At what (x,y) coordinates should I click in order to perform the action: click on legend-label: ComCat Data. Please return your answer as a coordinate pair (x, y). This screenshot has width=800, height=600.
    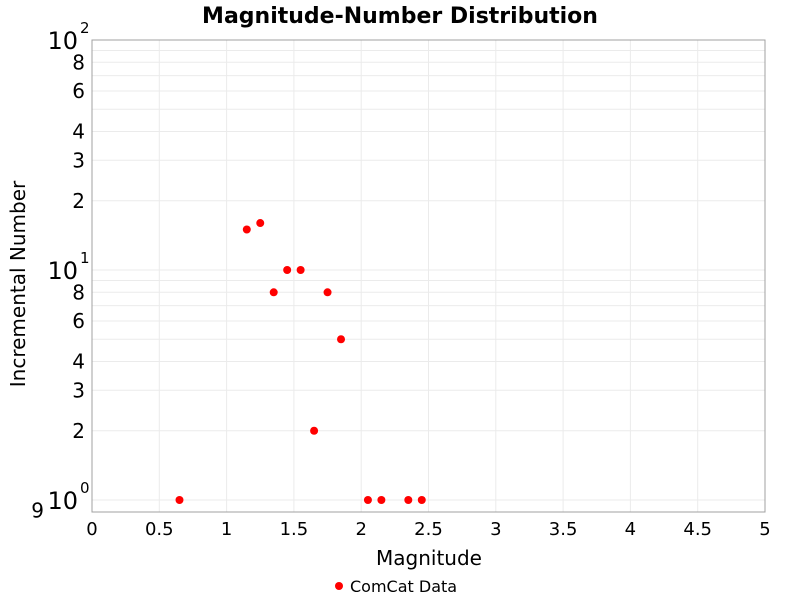
    Looking at the image, I should click on (403, 586).